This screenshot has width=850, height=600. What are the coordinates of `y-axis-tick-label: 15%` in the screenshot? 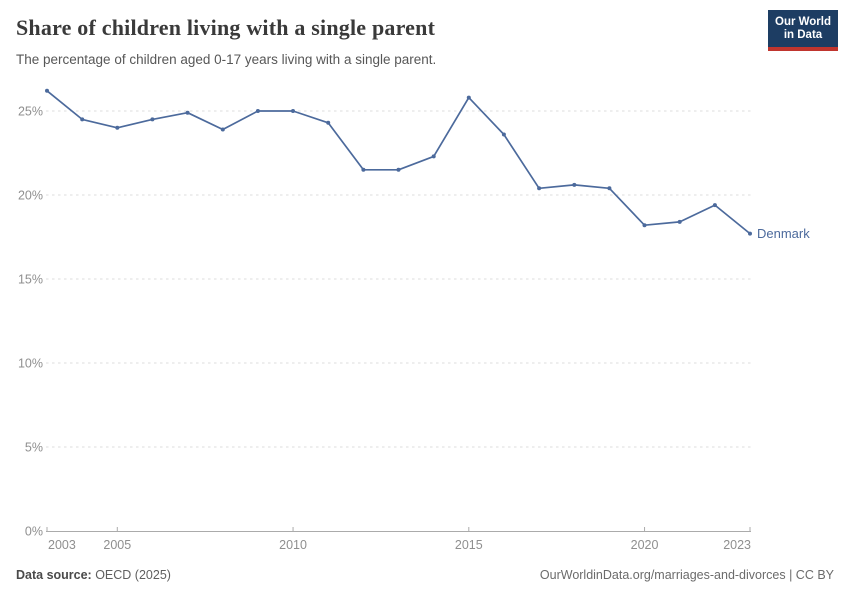 It's located at (30, 280).